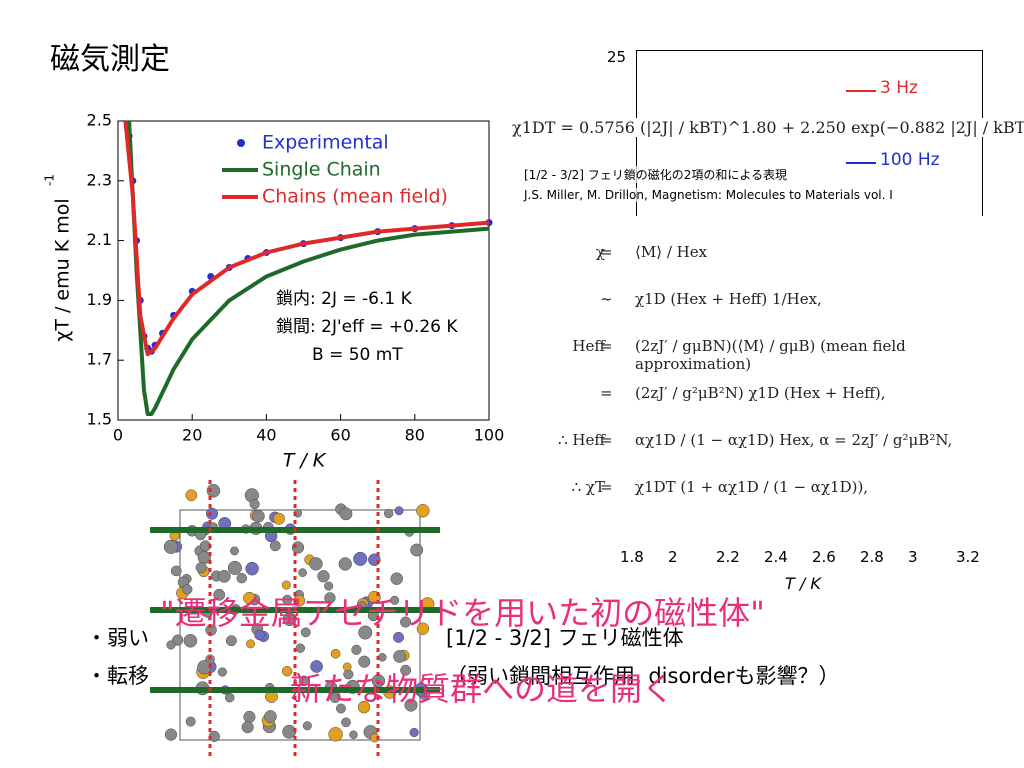 The width and height of the screenshot is (1024, 768). Describe the element at coordinates (415, 435) in the screenshot. I see `x-tick-label: 80` at that location.